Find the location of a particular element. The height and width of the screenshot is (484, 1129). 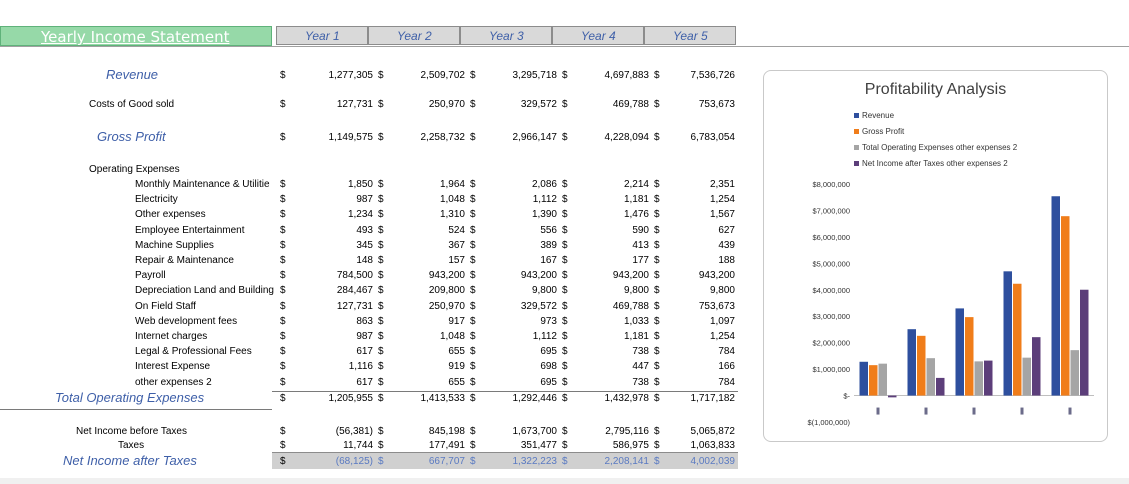

opex-row-value: 1,097 is located at coordinates (722, 321).